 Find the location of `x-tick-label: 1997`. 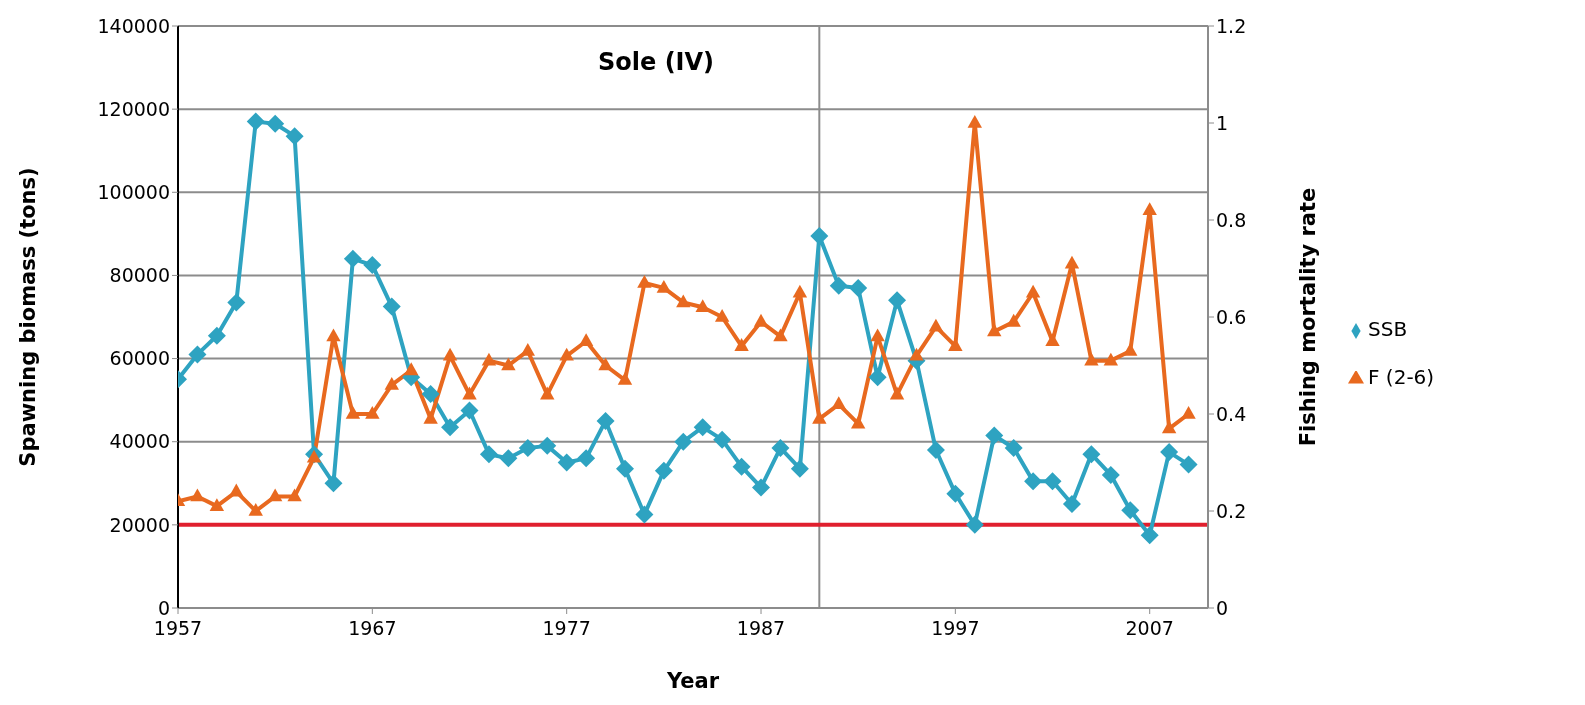

x-tick-label: 1997 is located at coordinates (955, 628).